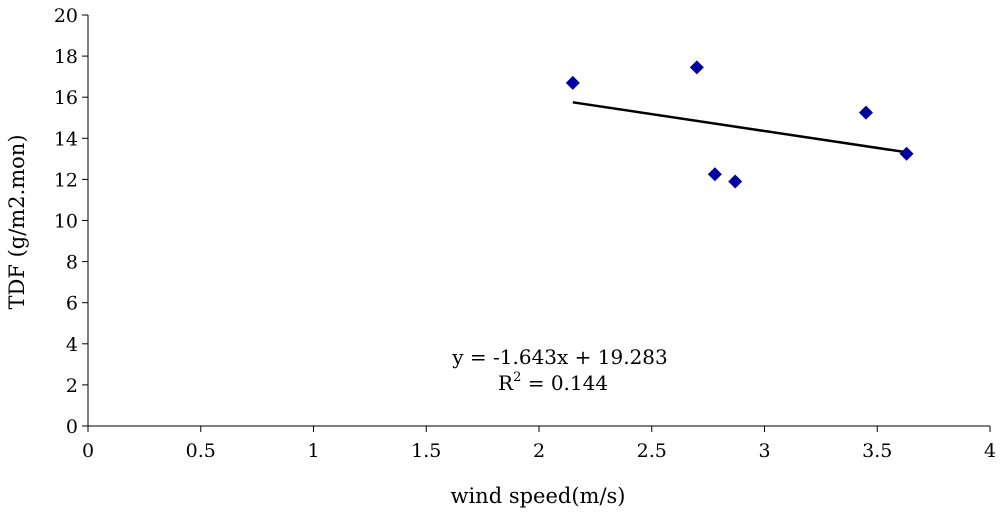  What do you see at coordinates (990, 451) in the screenshot?
I see `x-tick-label: 4` at bounding box center [990, 451].